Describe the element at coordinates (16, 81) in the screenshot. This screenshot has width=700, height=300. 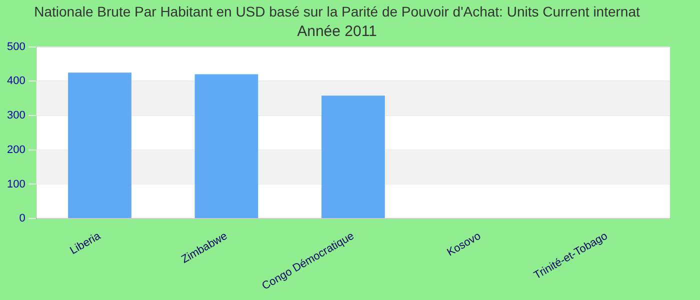
I see `y-tick-label: 400` at that location.